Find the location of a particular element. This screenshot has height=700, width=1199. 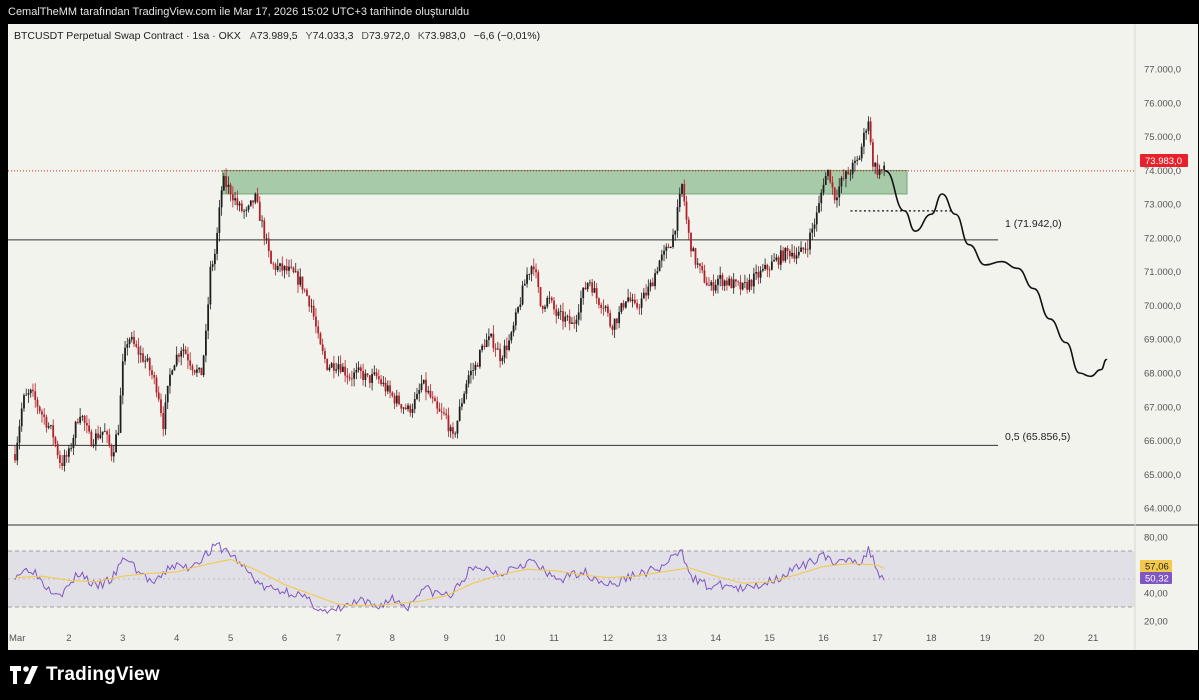

legend-close-label: K is located at coordinates (421, 36).